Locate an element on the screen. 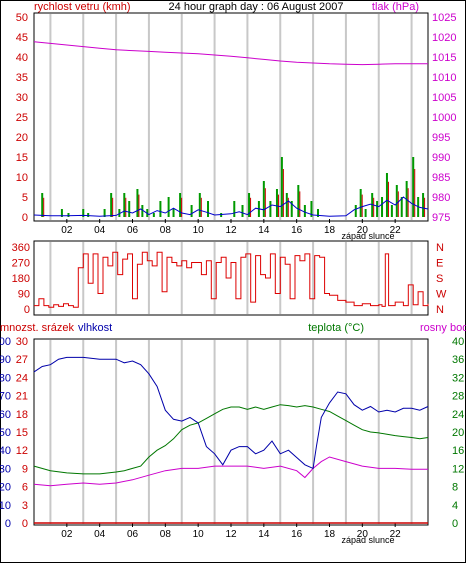  pressure-tick-label: 995 is located at coordinates (441, 138).